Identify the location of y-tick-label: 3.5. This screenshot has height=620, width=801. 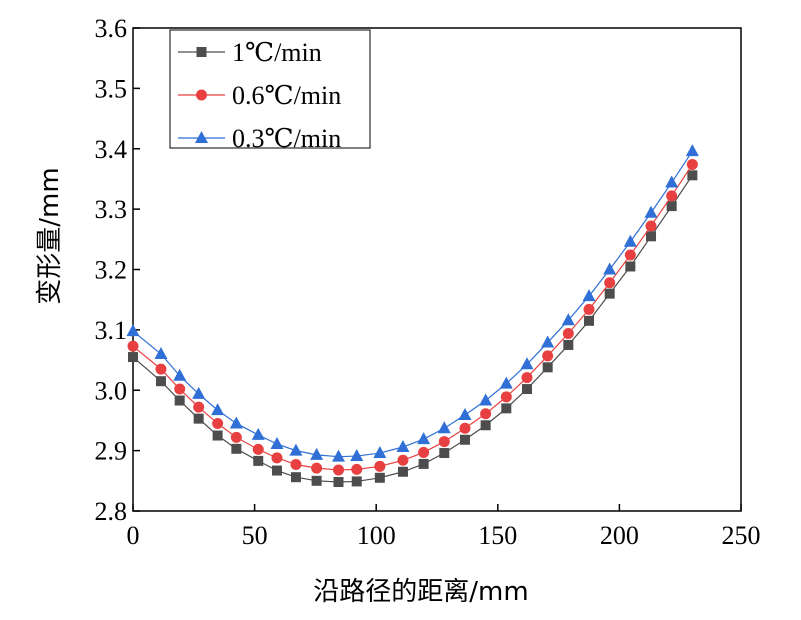
(111, 88).